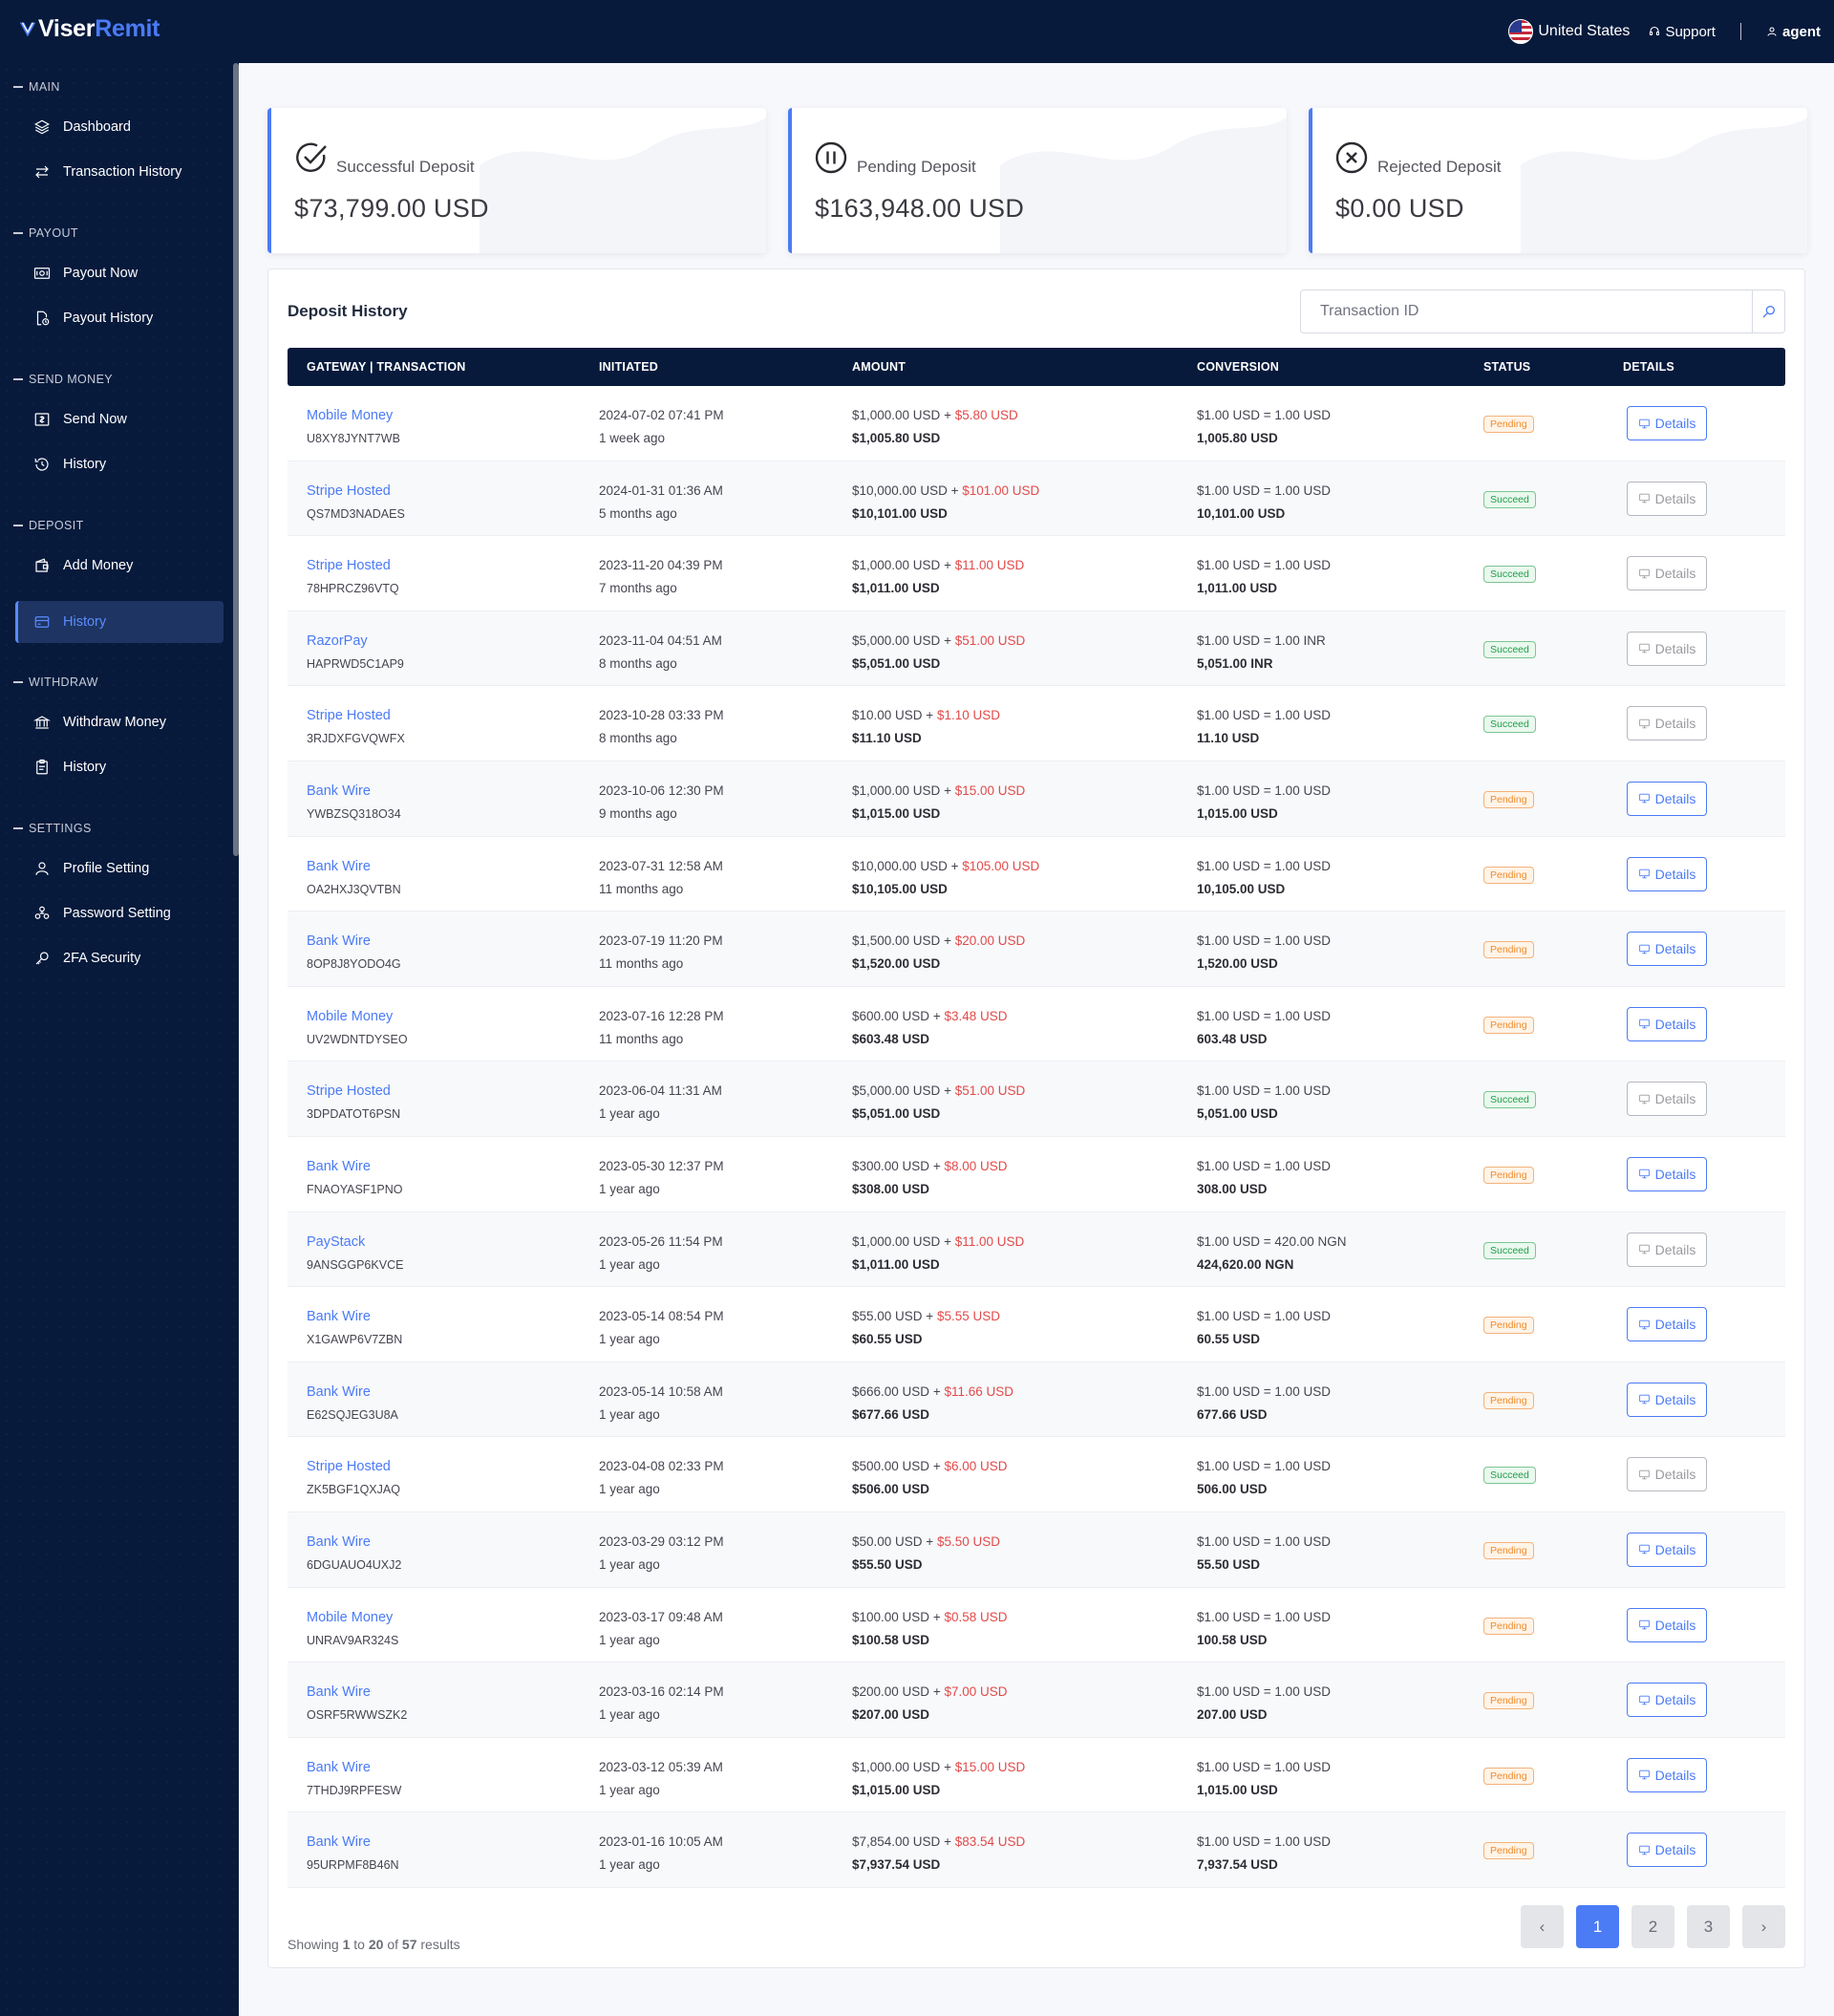 This screenshot has height=2016, width=1834. I want to click on sidebar-item-withdraw-history: History, so click(120, 767).